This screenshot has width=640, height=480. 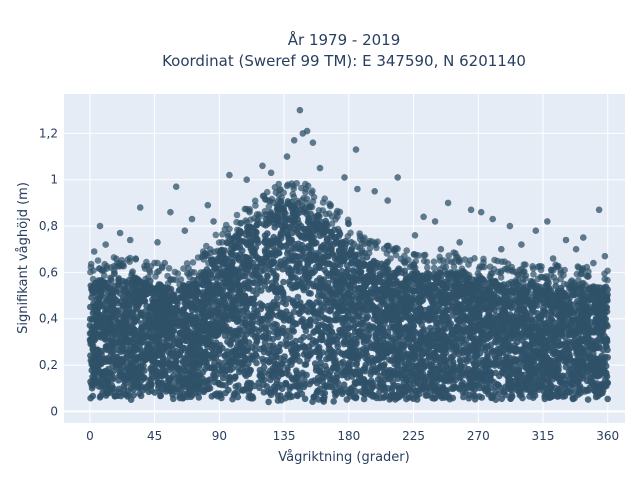 I want to click on chart-title-line1: År 1979 - 2019, so click(x=344, y=39).